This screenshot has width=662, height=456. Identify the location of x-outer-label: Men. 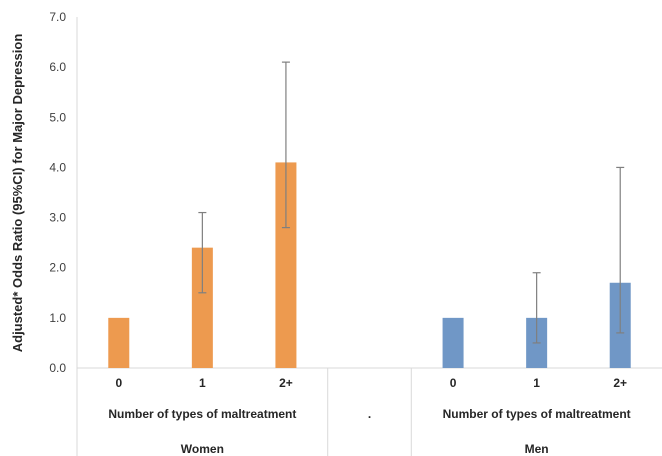
(537, 449).